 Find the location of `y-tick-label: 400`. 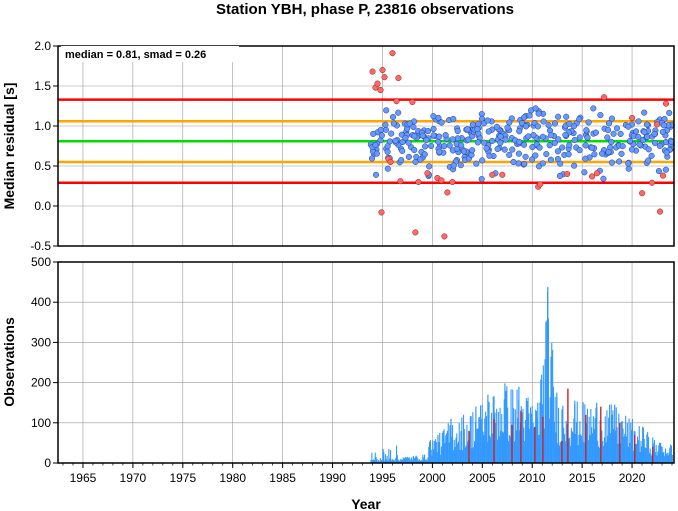

y-tick-label: 400 is located at coordinates (41, 302).